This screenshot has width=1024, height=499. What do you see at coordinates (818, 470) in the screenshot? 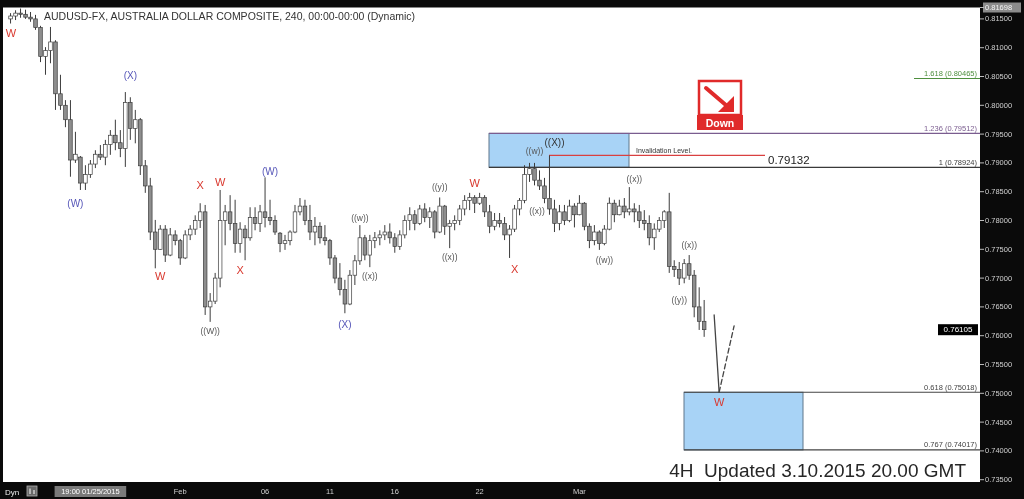
I see `annotation: 4H Updated 3.10.2015 20.00 GMT` at bounding box center [818, 470].